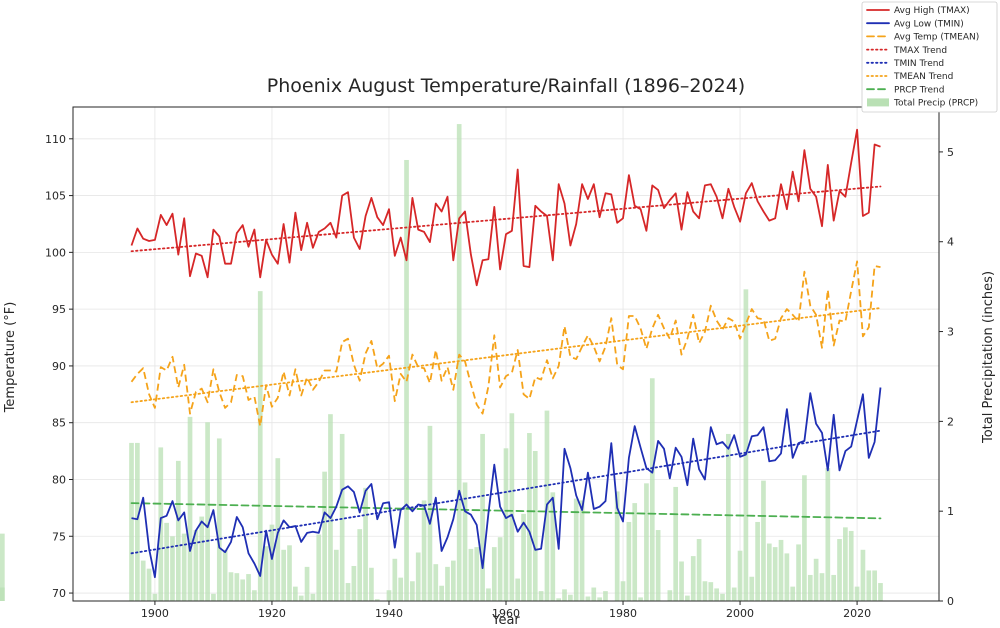 Image resolution: width=1000 pixels, height=628 pixels. Describe the element at coordinates (950, 511) in the screenshot. I see `y2-tick-label: 1` at that location.